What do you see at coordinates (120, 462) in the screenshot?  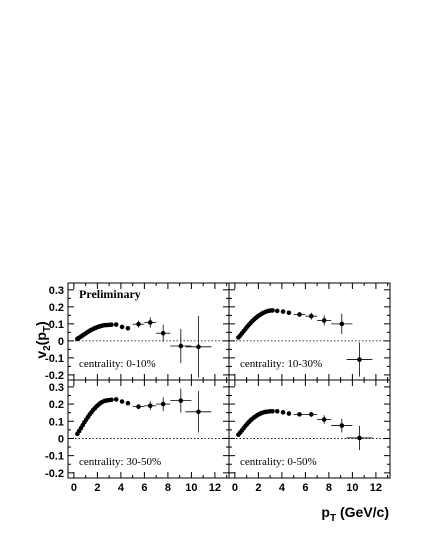 I see `centrality-label: centrality: 30-50%` at bounding box center [120, 462].